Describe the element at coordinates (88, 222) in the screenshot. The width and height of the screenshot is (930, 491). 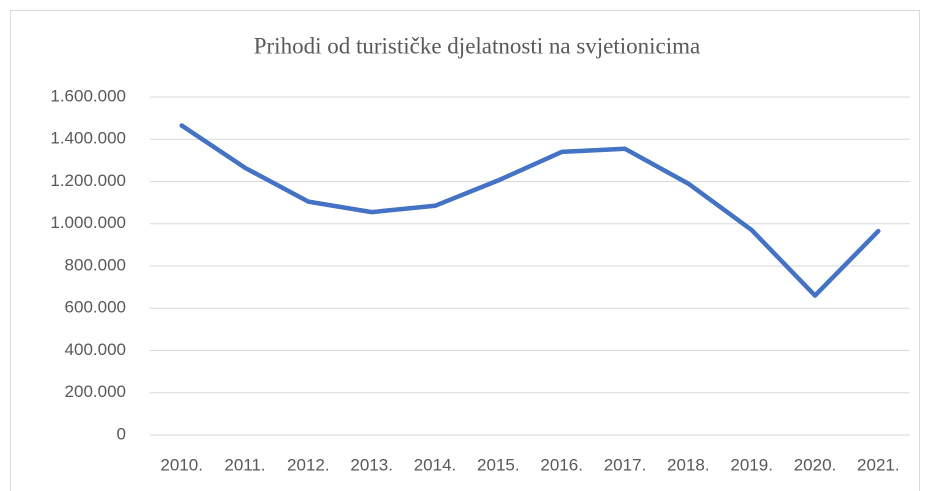
I see `y-tick-label: 1.000.000` at that location.